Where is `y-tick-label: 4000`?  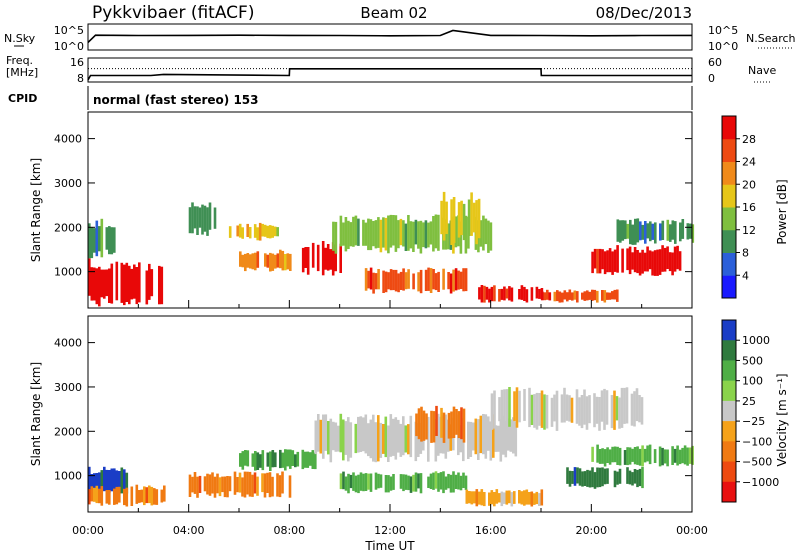 y-tick-label: 4000 is located at coordinates (68, 139).